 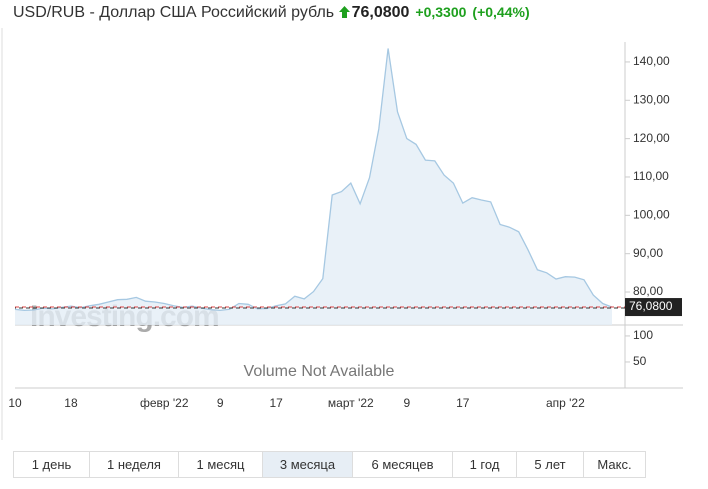 I want to click on change: +0,3300, so click(x=441, y=12).